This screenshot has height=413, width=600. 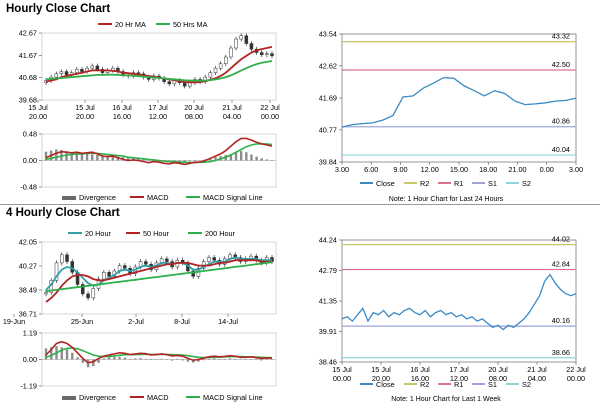 What do you see at coordinates (561, 239) in the screenshot?
I see `level-label-R2: 44.02` at bounding box center [561, 239].